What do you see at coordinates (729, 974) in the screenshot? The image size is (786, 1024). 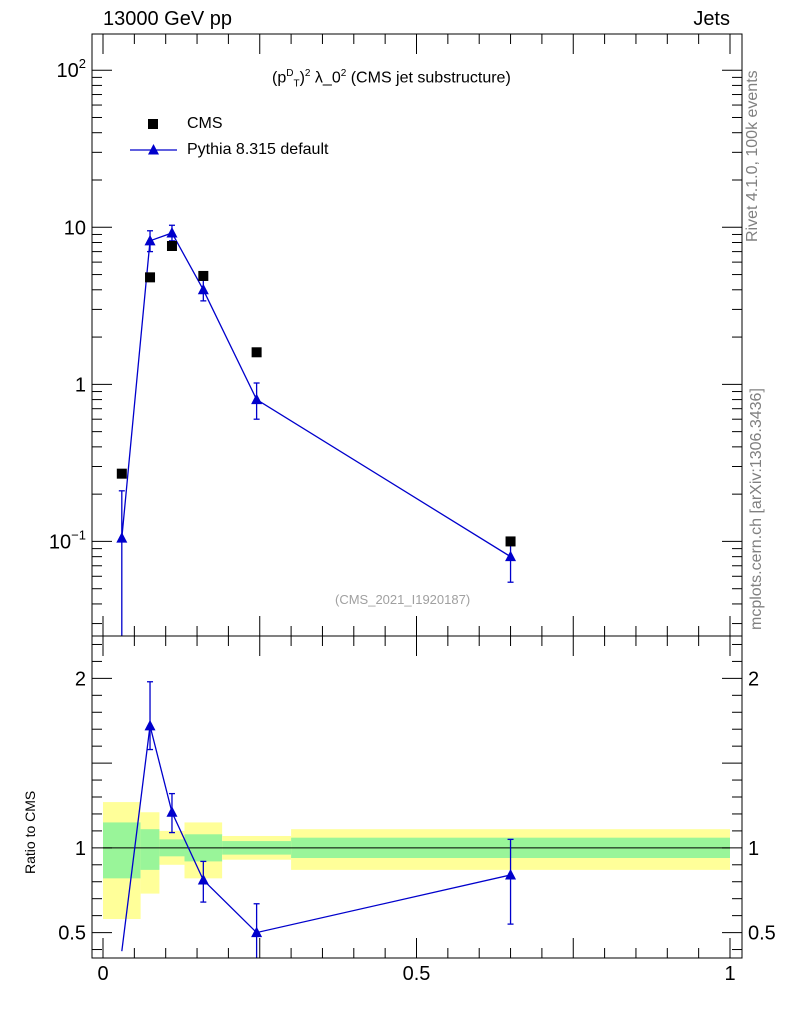 I see `ratio-x-tick-label: 1` at bounding box center [729, 974].